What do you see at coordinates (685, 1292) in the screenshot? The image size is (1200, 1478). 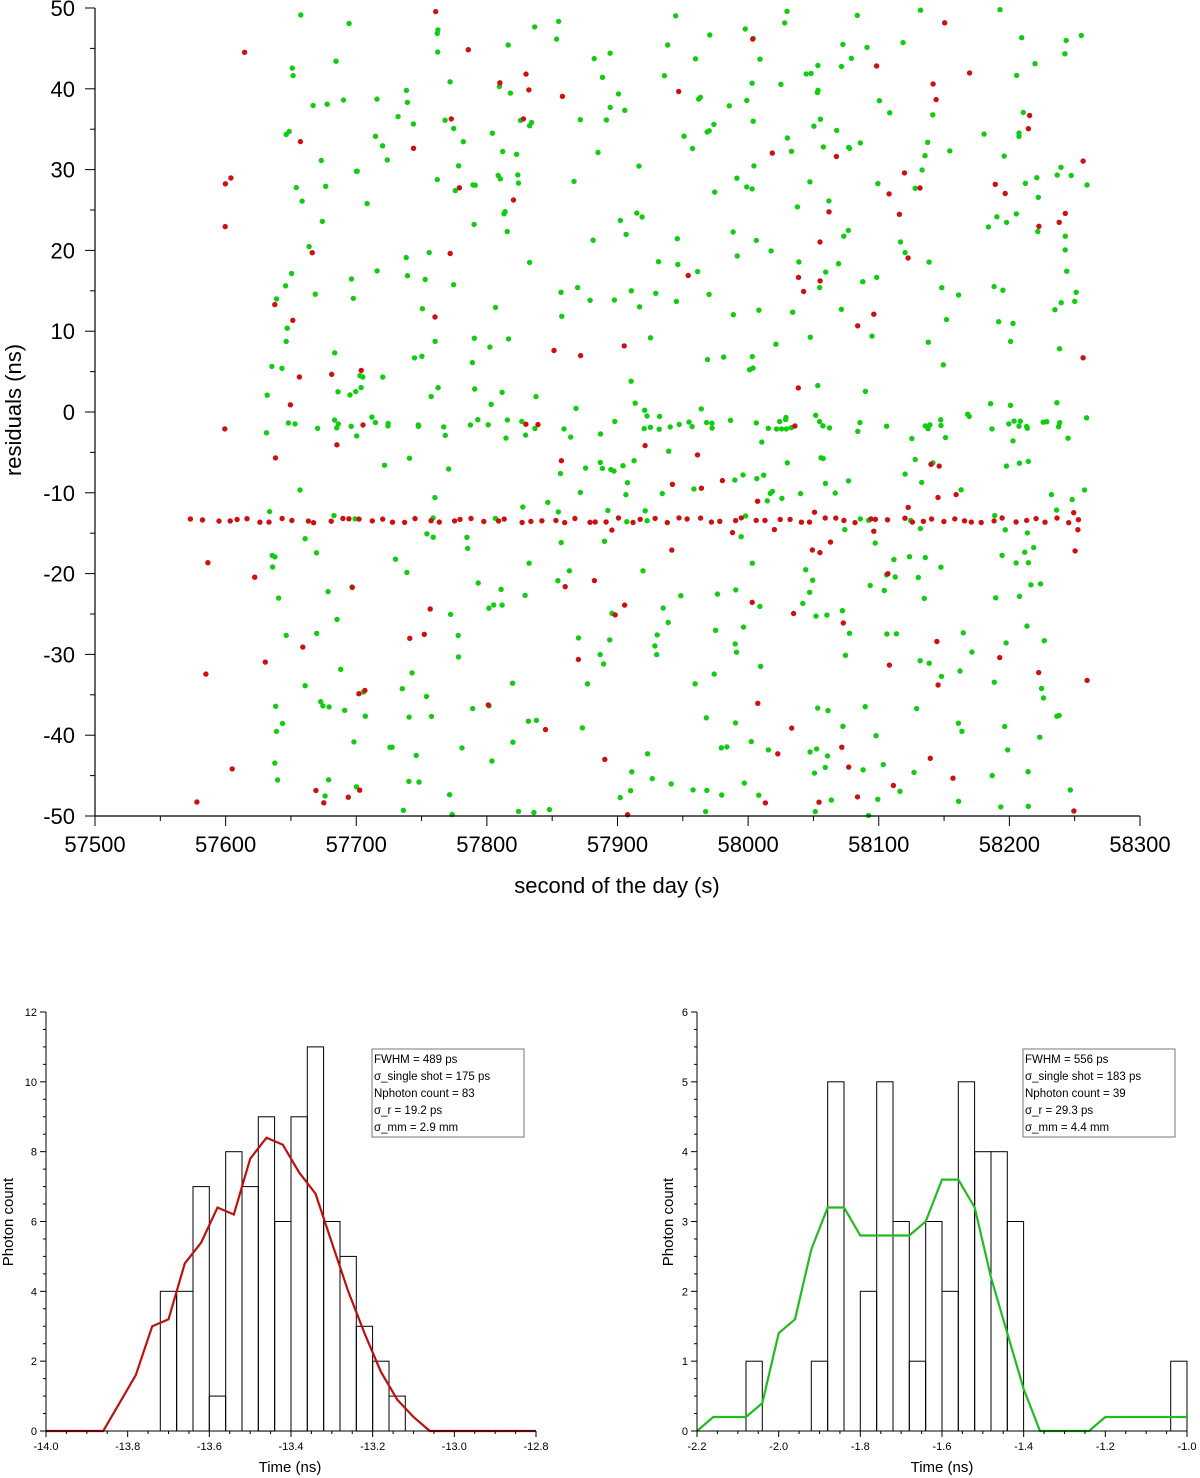 I see `histogram-y-tick-label: 2` at bounding box center [685, 1292].